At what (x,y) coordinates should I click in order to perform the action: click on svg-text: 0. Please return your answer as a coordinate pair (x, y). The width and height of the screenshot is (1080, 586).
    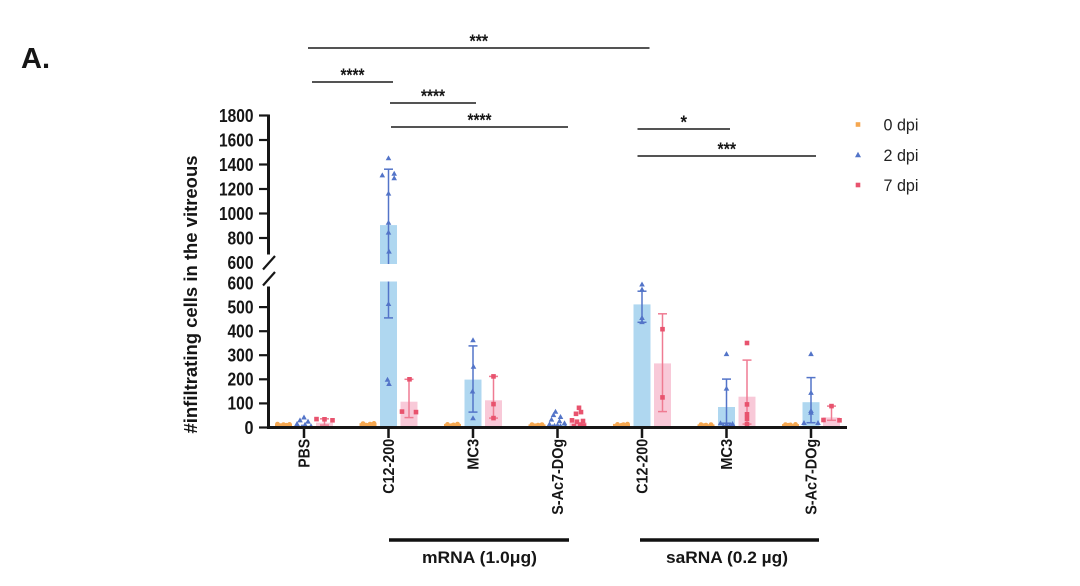
    Looking at the image, I should click on (249, 428).